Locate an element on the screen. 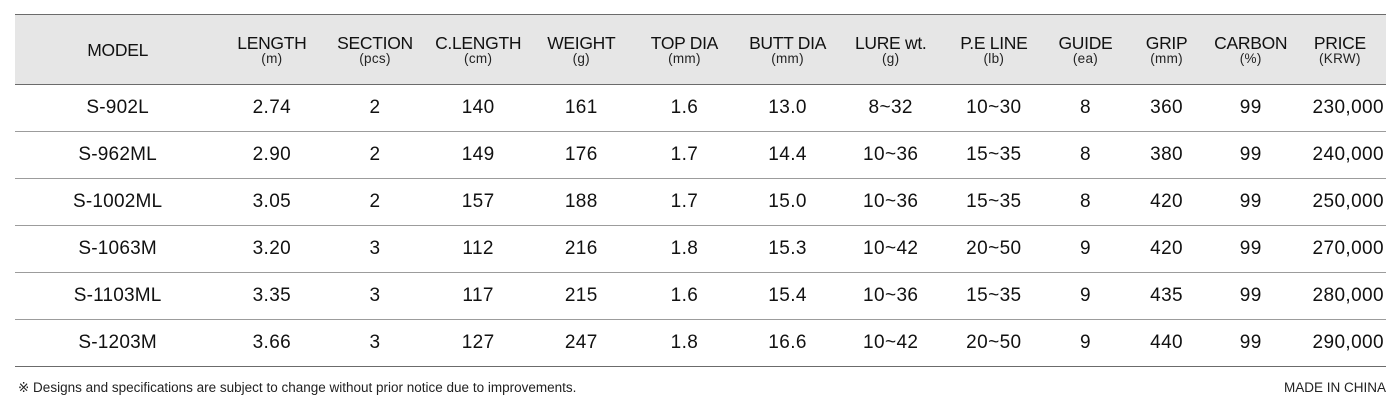 Image resolution: width=1400 pixels, height=409 pixels. table-cell: 15.0 is located at coordinates (788, 202).